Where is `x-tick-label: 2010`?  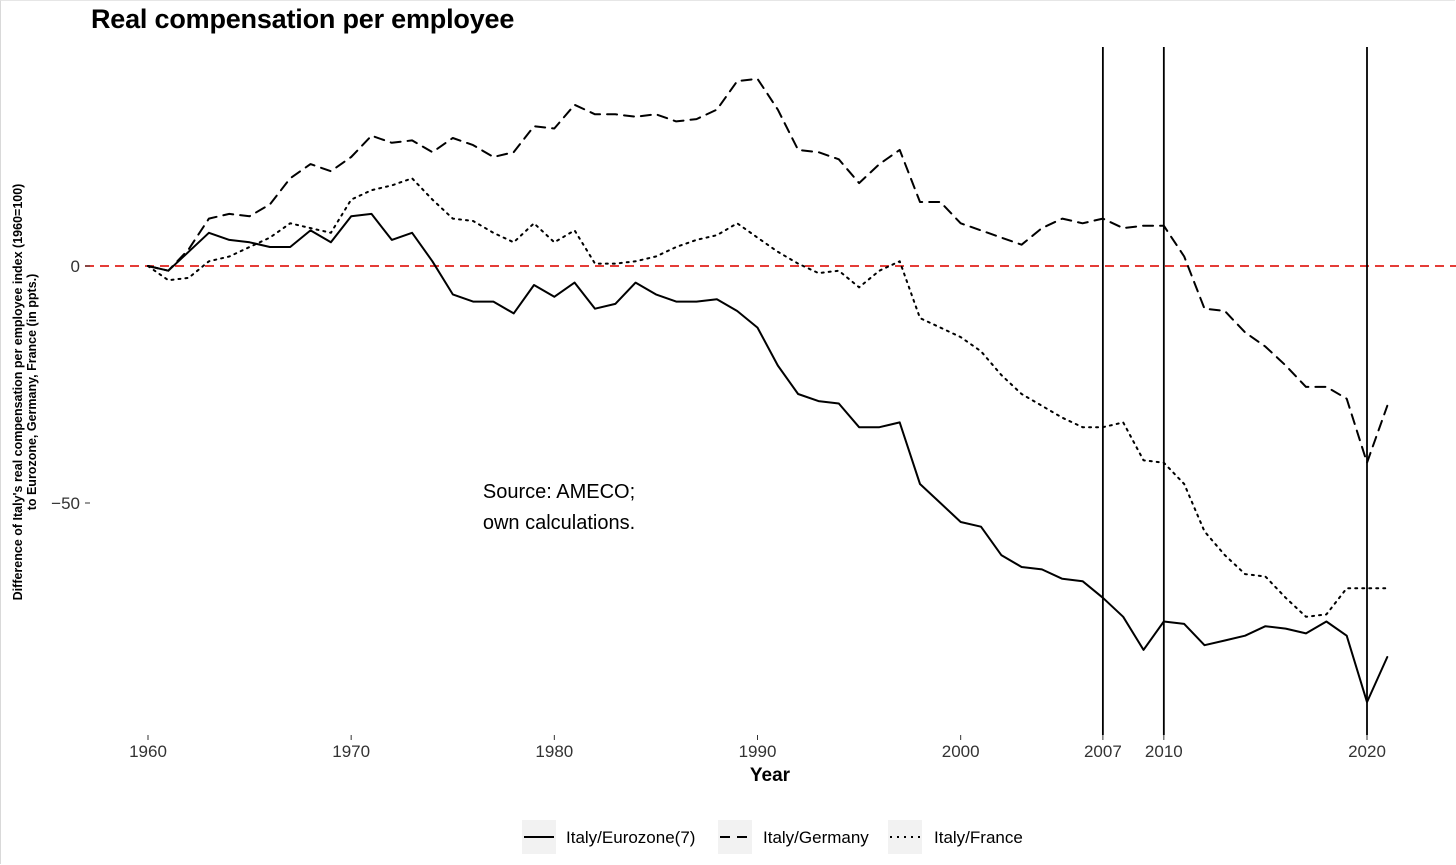 x-tick-label: 2010 is located at coordinates (1164, 751).